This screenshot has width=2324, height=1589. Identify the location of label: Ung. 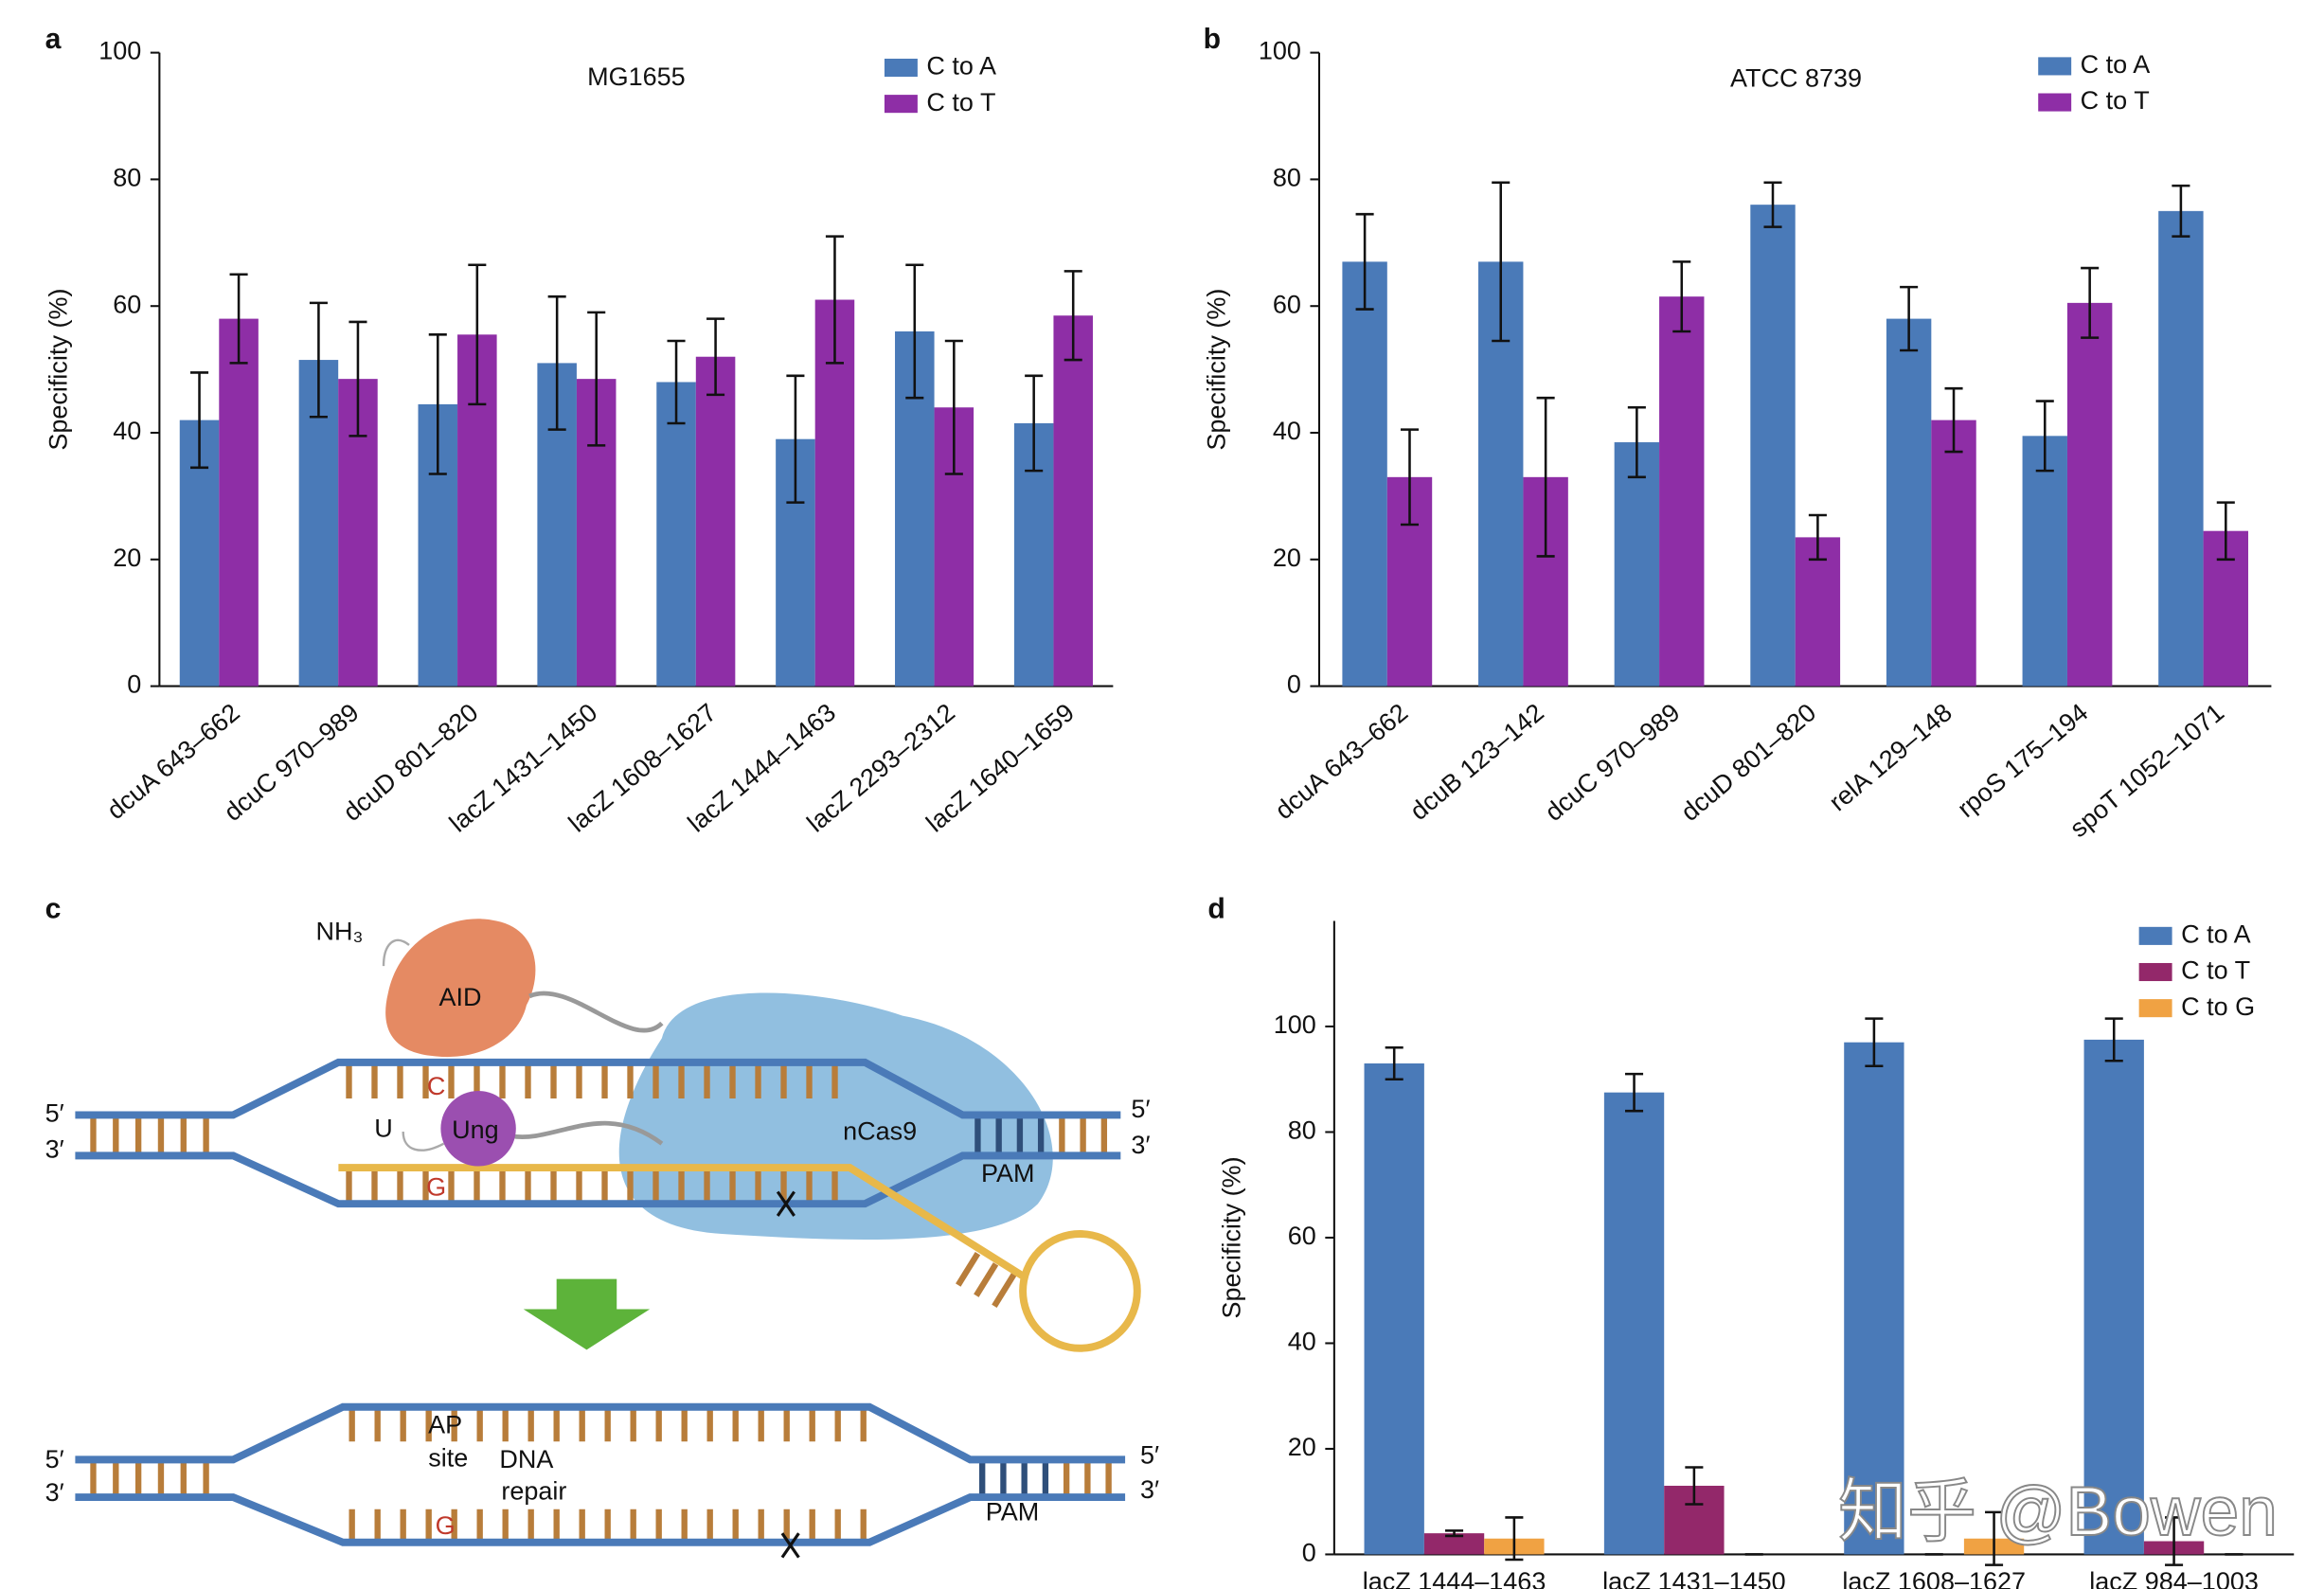
(476, 1130).